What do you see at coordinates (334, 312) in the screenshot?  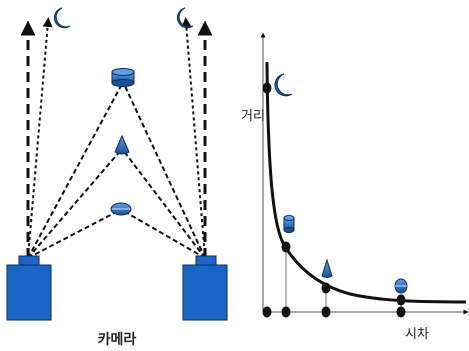 I see `axis-points` at bounding box center [334, 312].